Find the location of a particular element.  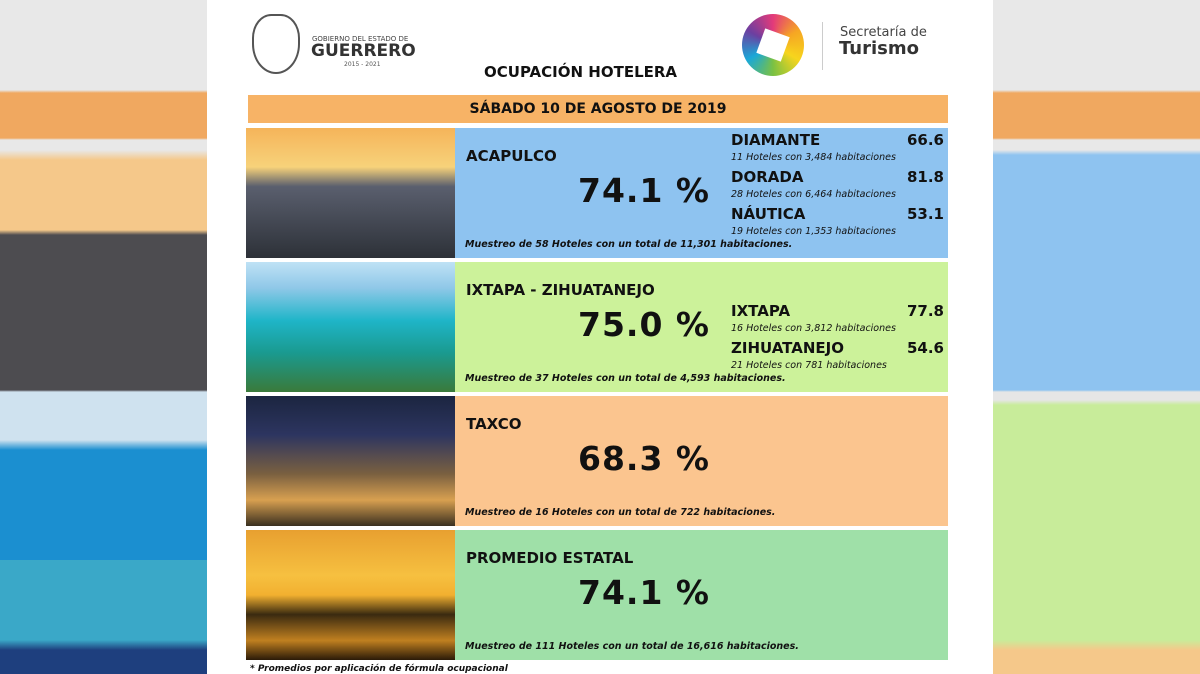

section-name: ACAPULCO is located at coordinates (511, 156).